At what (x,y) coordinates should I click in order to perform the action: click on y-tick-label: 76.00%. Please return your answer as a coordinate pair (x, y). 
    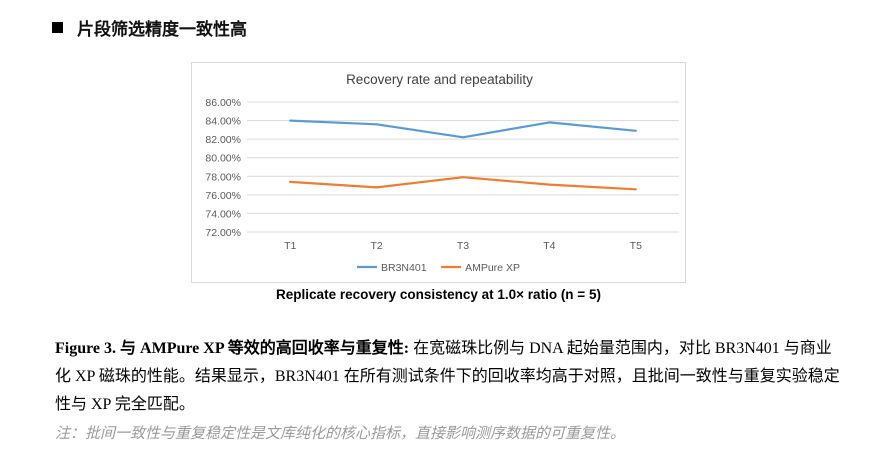
    Looking at the image, I should click on (223, 196).